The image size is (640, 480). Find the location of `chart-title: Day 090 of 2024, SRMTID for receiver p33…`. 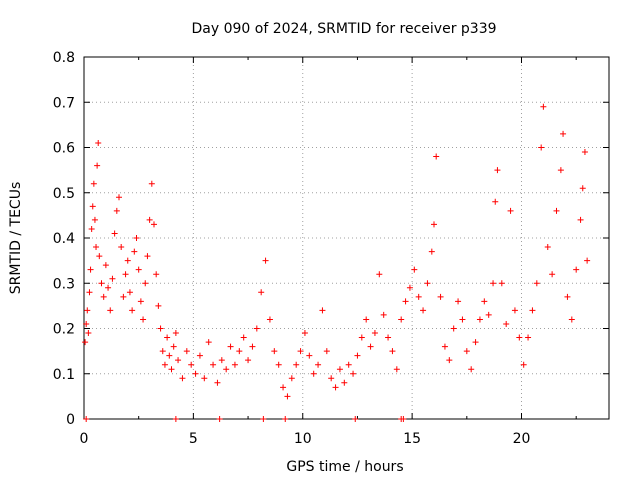

chart-title: Day 090 of 2024, SRMTID for receiver p33… is located at coordinates (343, 29).